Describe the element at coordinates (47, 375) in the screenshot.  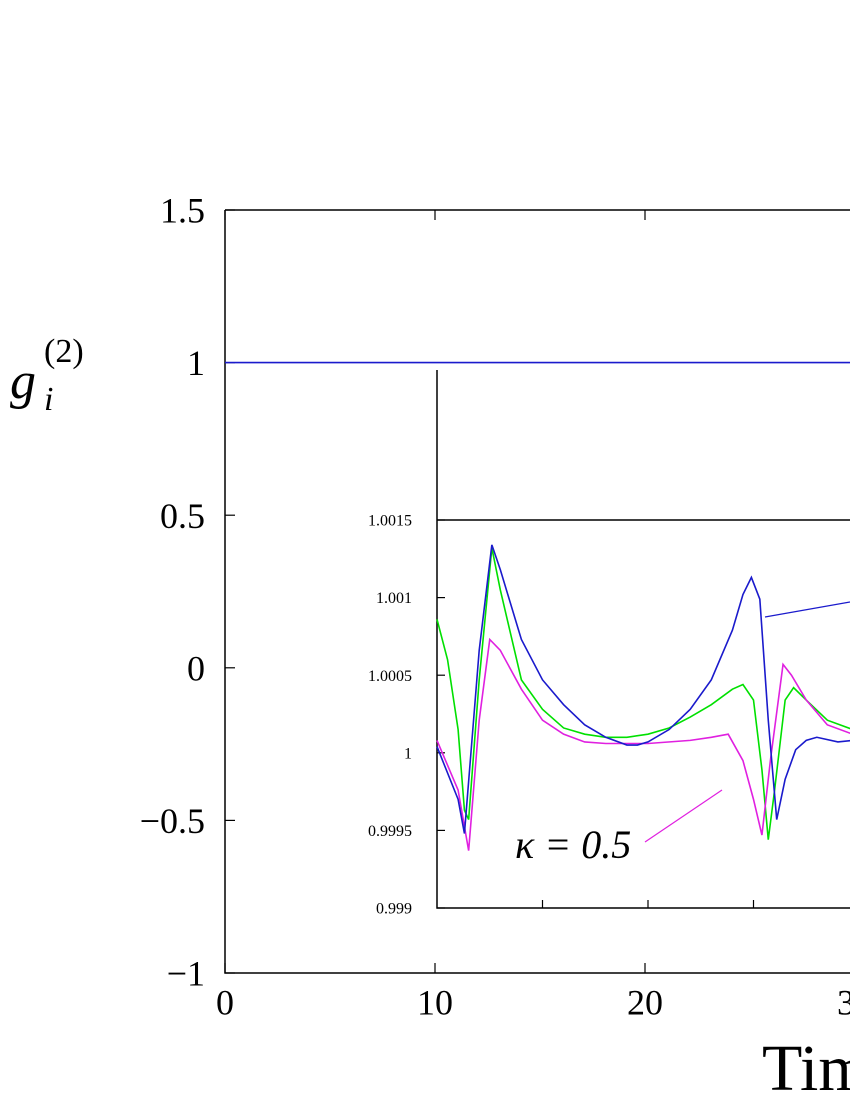
I see `y-axis-label: g(2) i` at that location.